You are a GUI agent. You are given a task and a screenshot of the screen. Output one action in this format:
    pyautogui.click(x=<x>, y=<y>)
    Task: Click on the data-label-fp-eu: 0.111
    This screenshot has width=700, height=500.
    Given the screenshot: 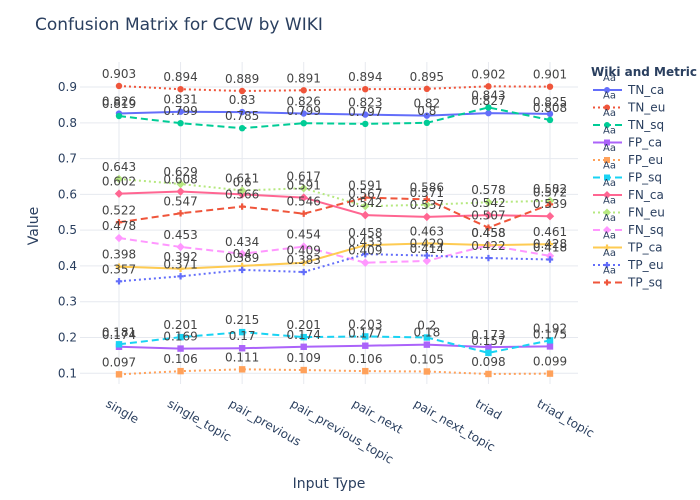 What is the action you would take?
    pyautogui.click(x=242, y=357)
    